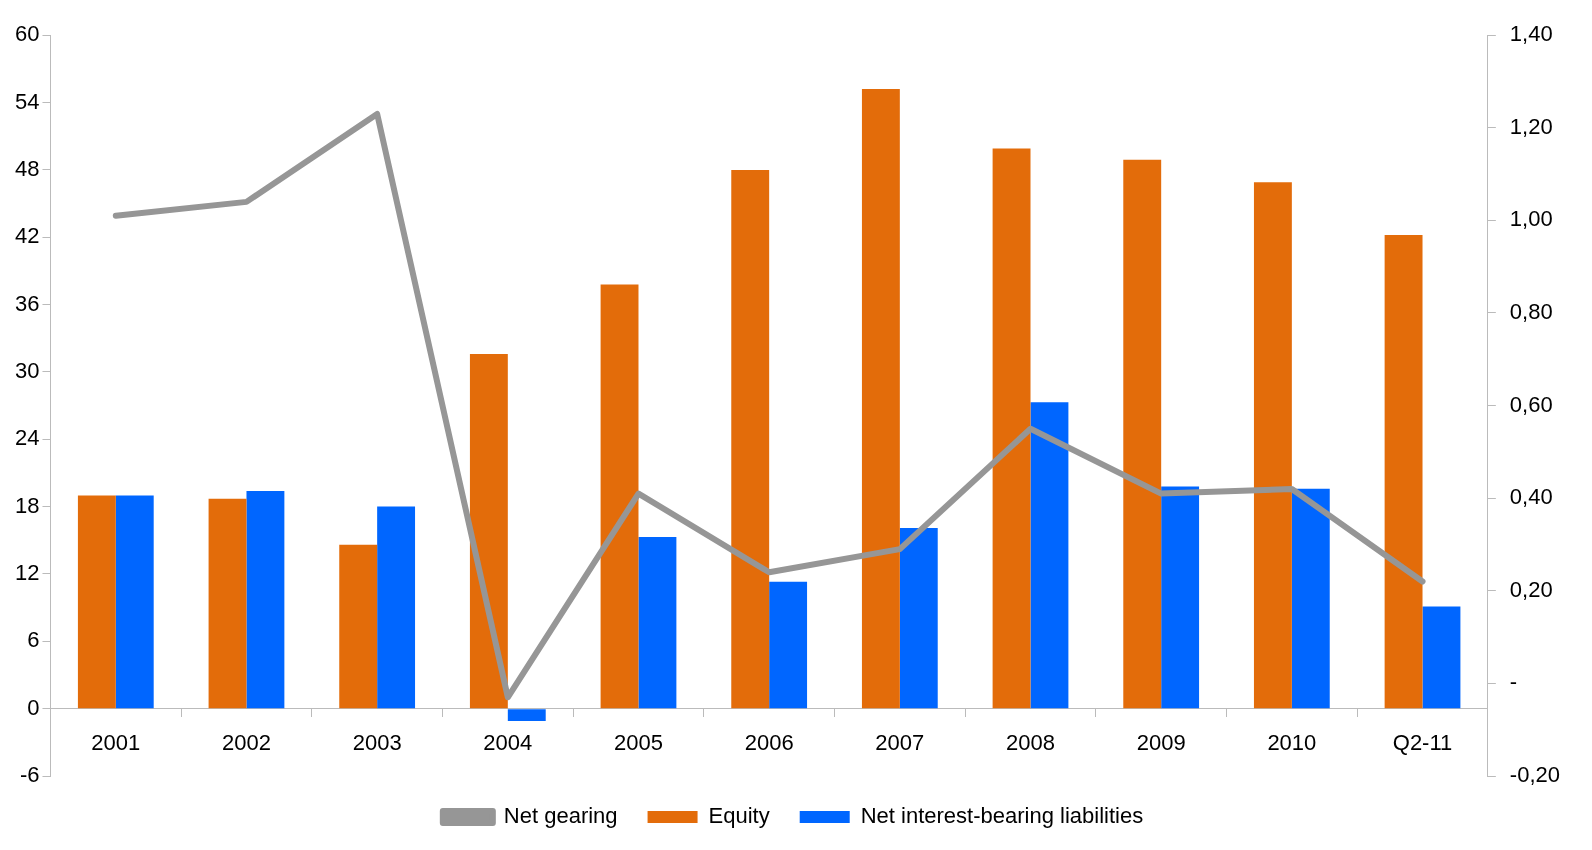  Describe the element at coordinates (638, 742) in the screenshot. I see `x-tick-label: 2005` at that location.